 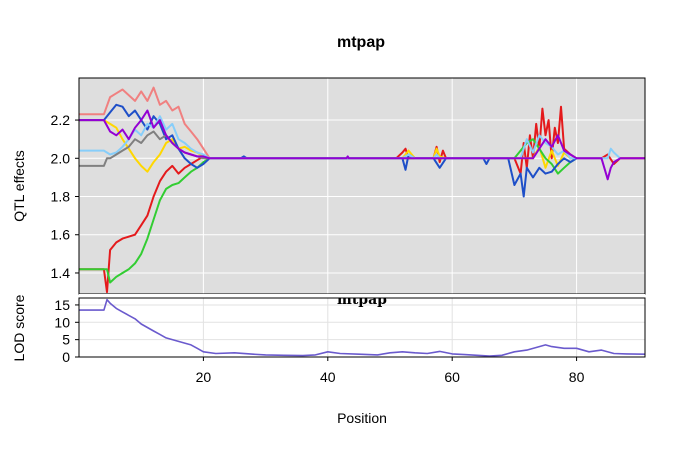 What do you see at coordinates (577, 377) in the screenshot?
I see `x-tick-label: 80` at bounding box center [577, 377].